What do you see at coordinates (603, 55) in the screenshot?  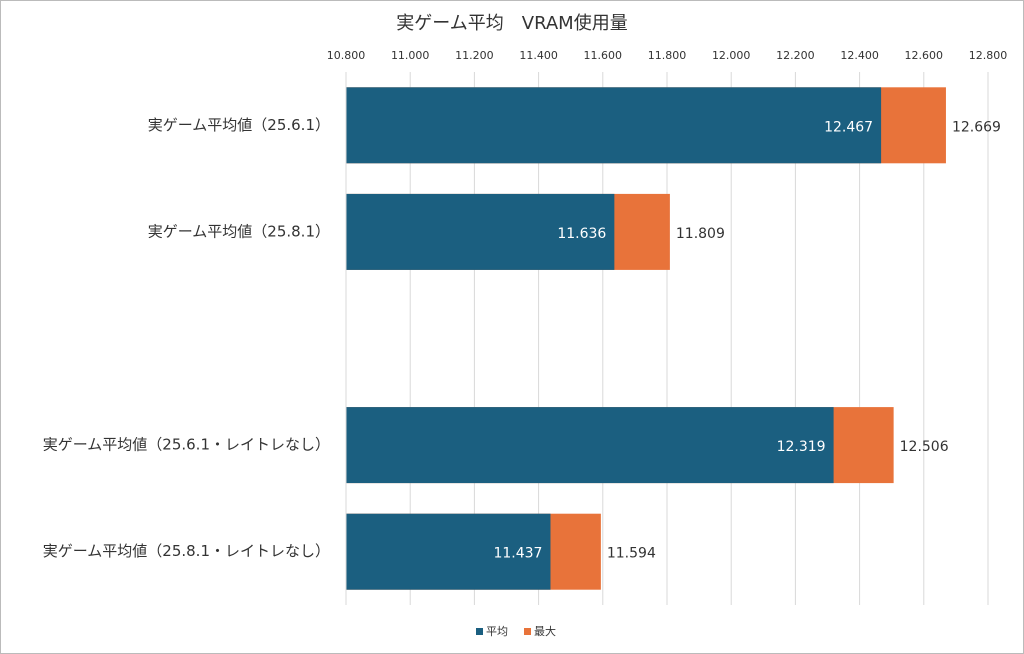 I see `x-tick-label: 11.600` at bounding box center [603, 55].